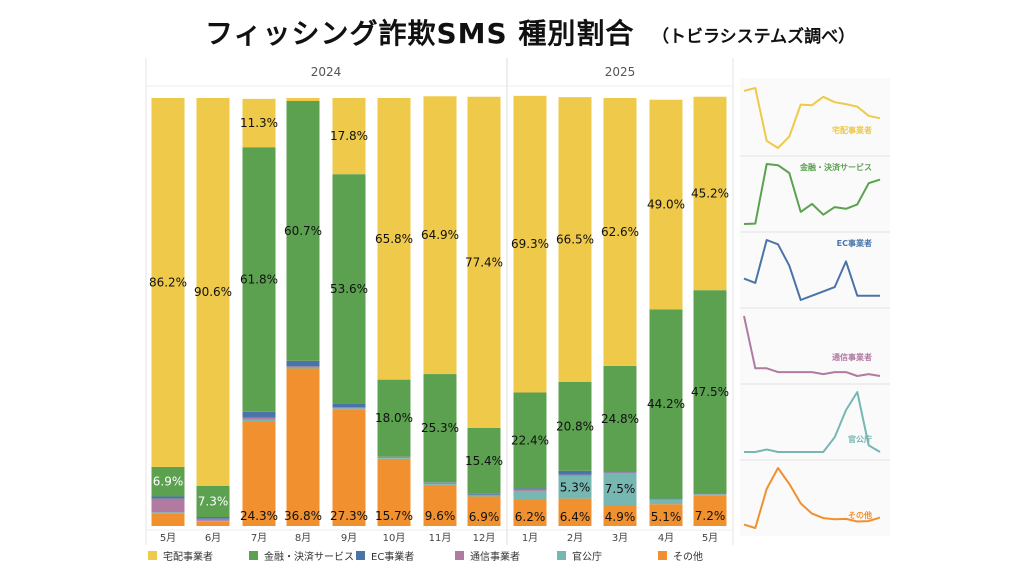 The height and width of the screenshot is (576, 1024). I want to click on data-label-delivery-5: 65.8%, so click(394, 239).